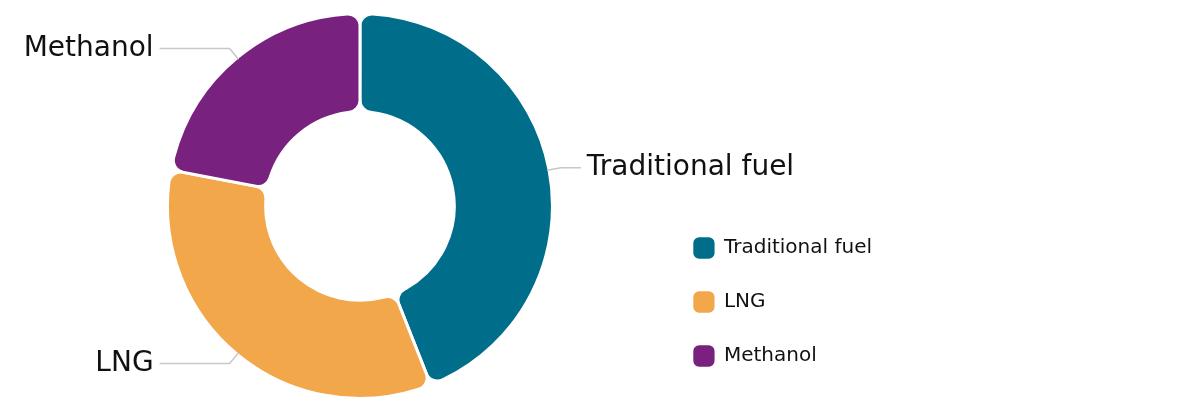  I want to click on slice-label: Traditional fuel, so click(690, 165).